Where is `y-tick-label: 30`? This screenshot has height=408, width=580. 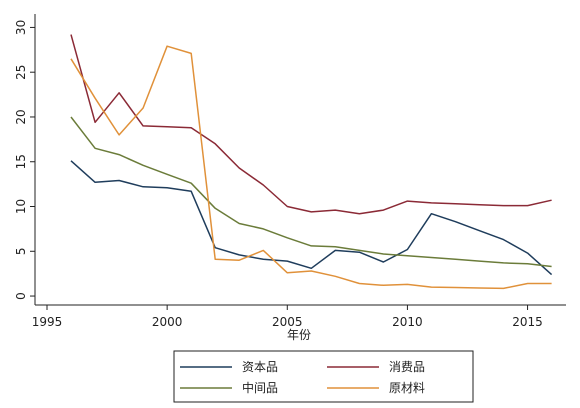 y-tick-label: 30 is located at coordinates (21, 27).